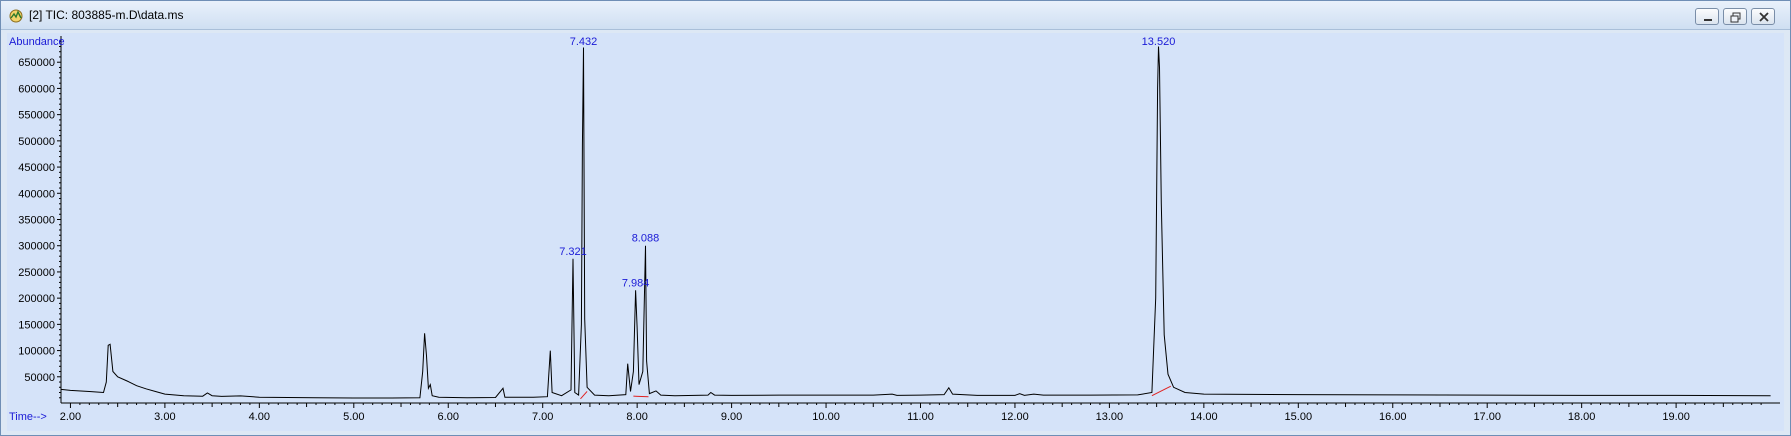  I want to click on close-icon, so click(1764, 17).